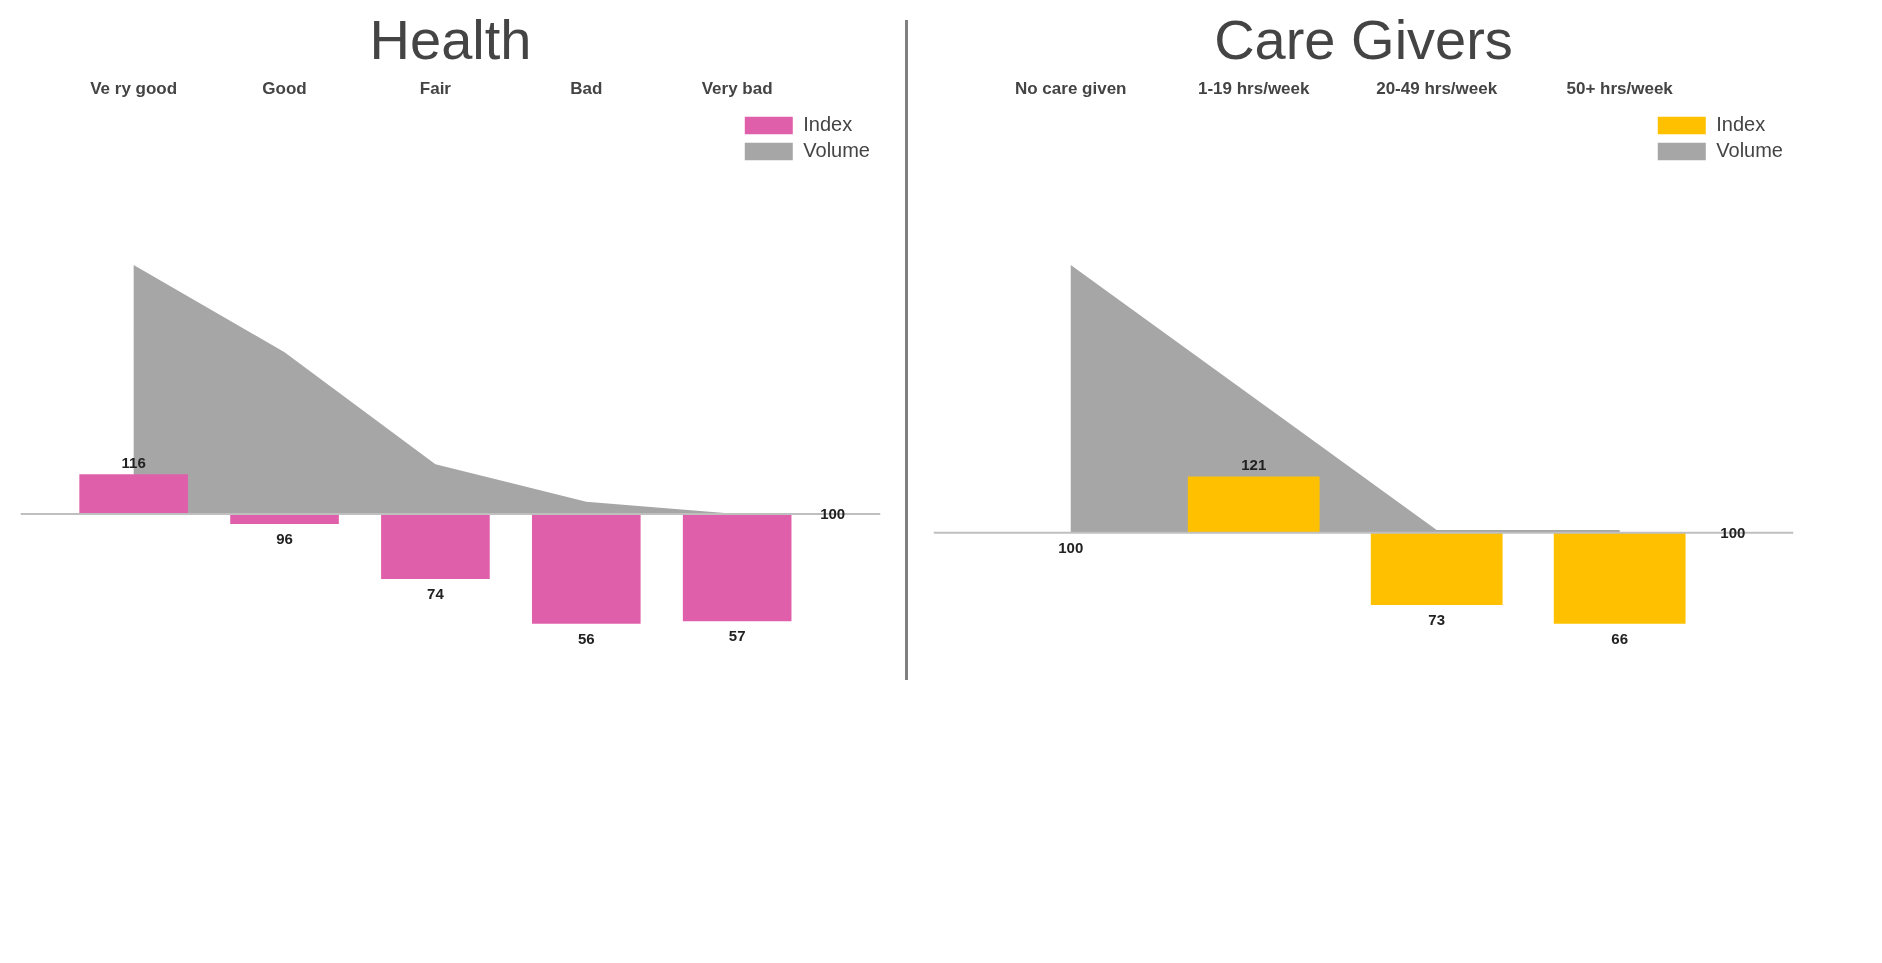 The image size is (1882, 963). I want to click on x-tick-label: 50+ hrs/week, so click(1620, 88).